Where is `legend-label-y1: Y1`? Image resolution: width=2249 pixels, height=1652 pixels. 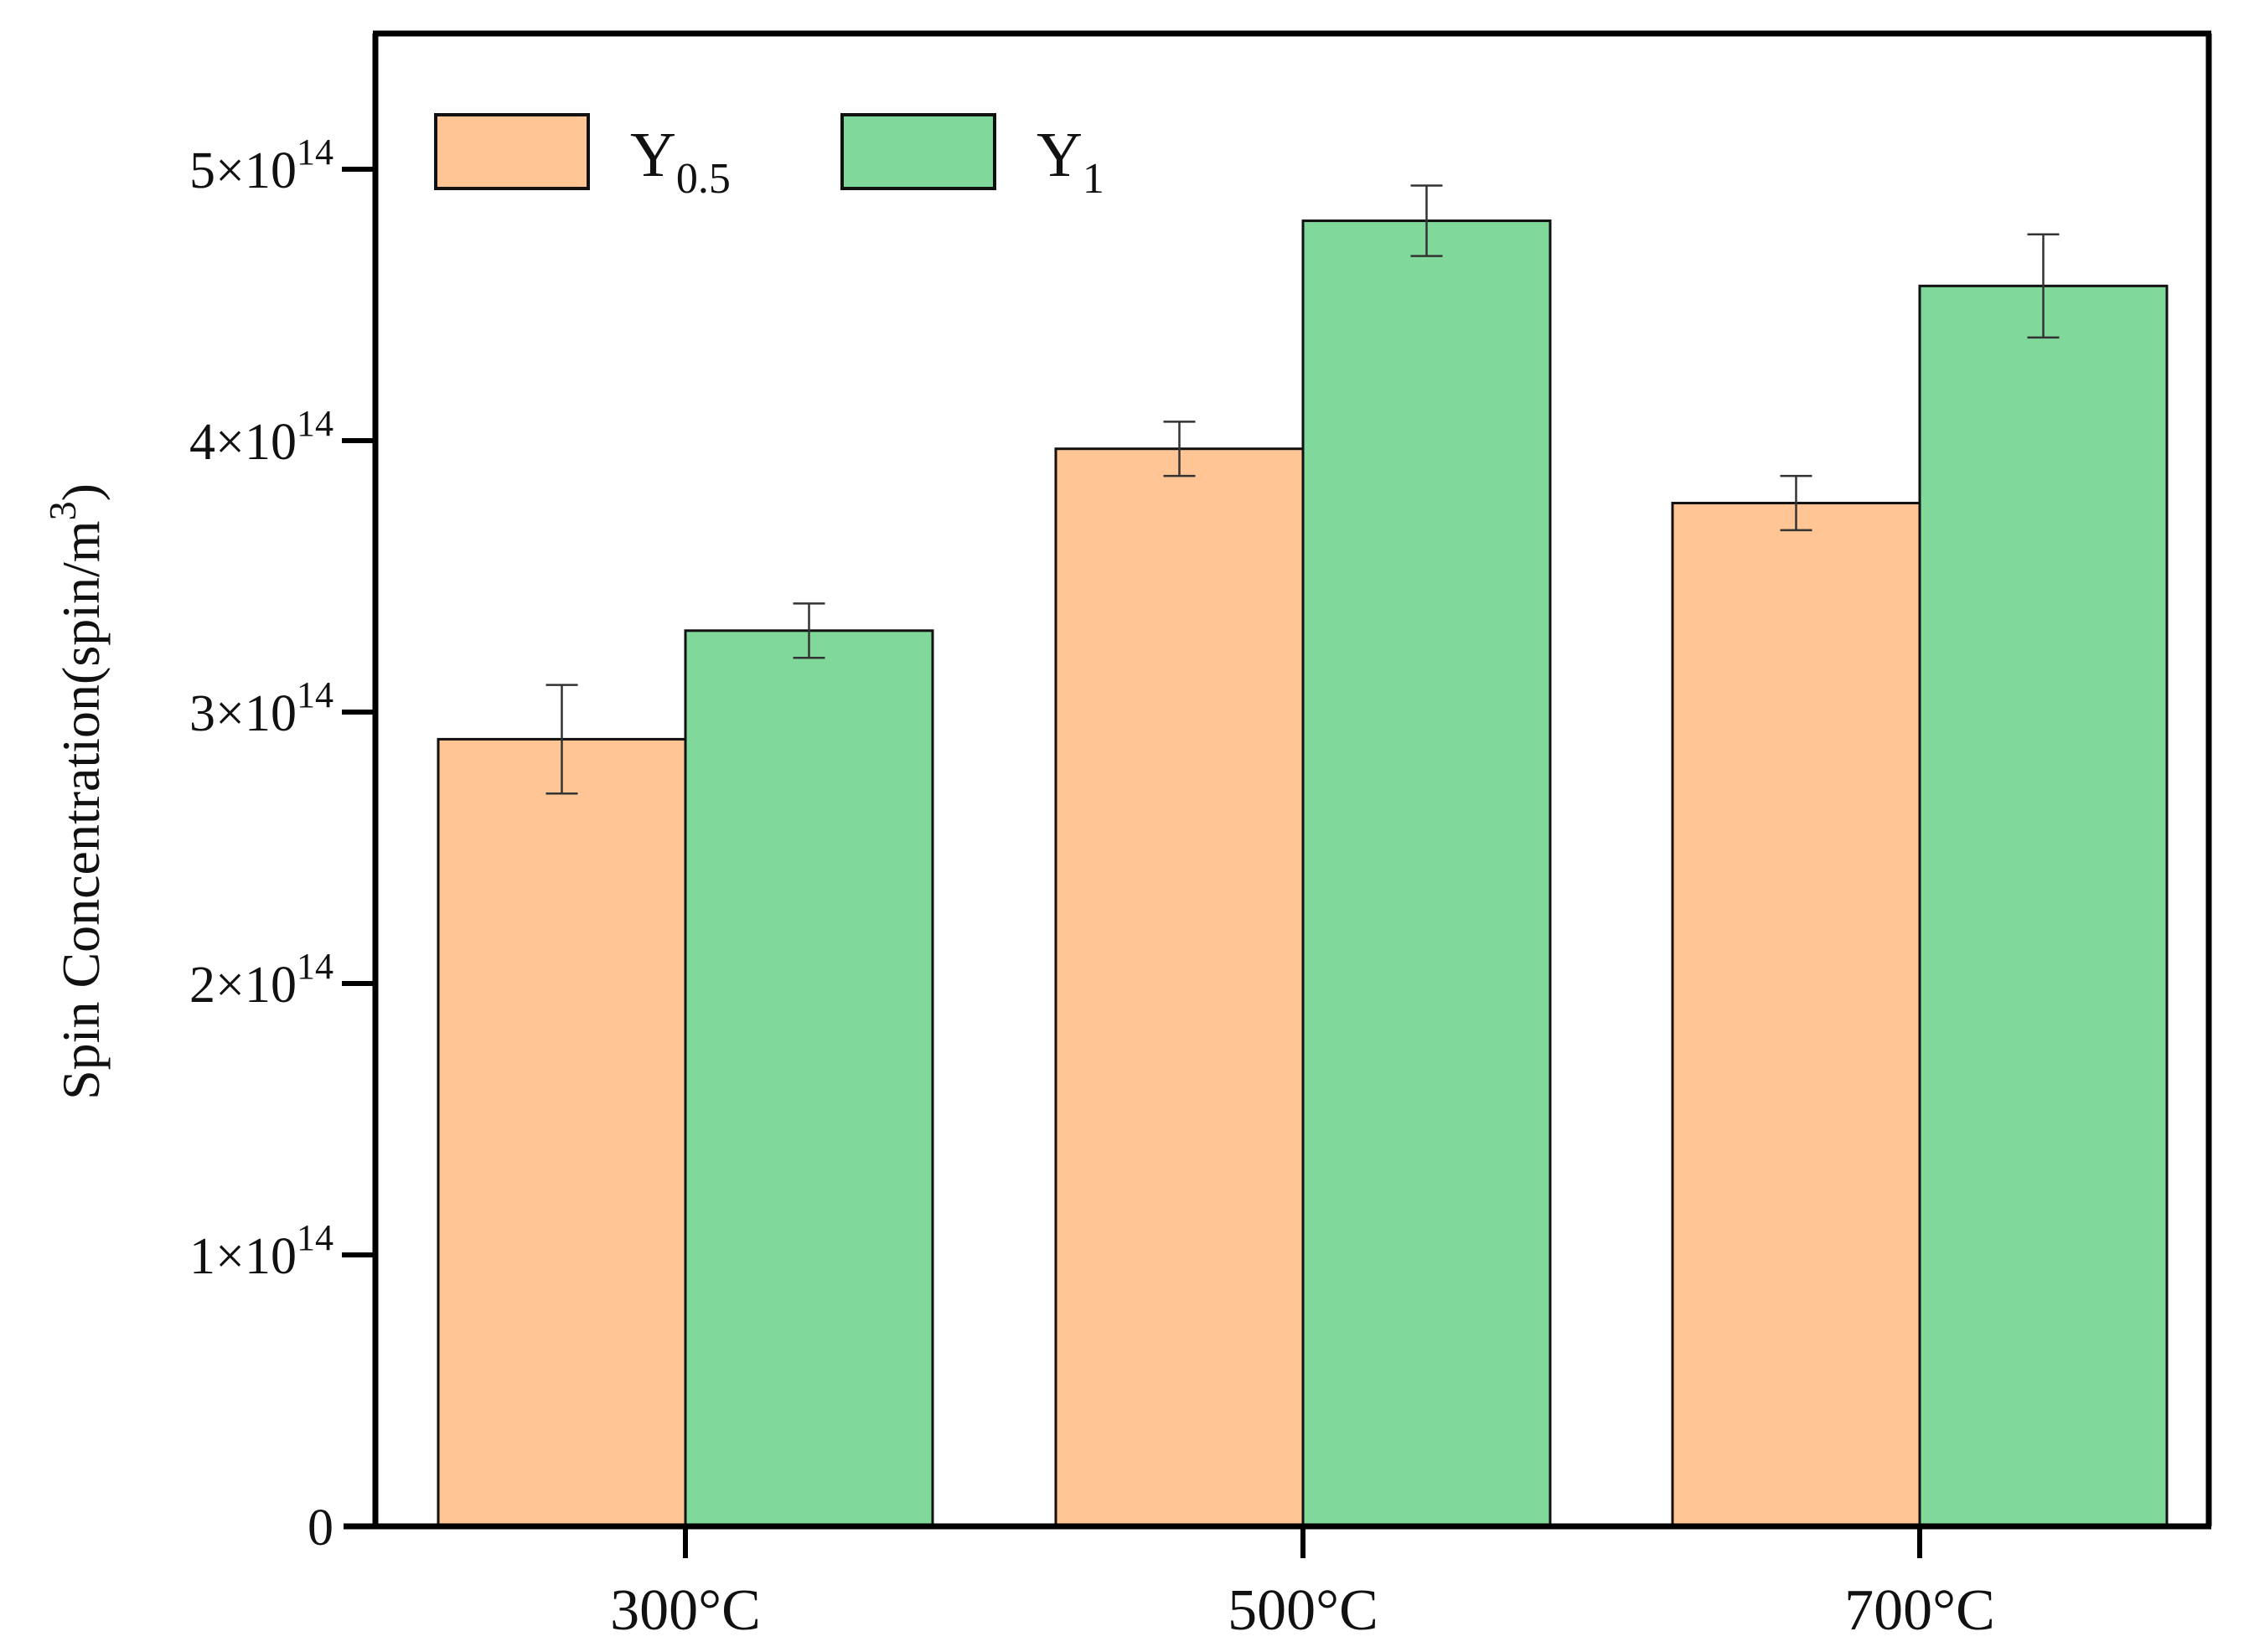
legend-label-y1: Y1 is located at coordinates (1070, 161).